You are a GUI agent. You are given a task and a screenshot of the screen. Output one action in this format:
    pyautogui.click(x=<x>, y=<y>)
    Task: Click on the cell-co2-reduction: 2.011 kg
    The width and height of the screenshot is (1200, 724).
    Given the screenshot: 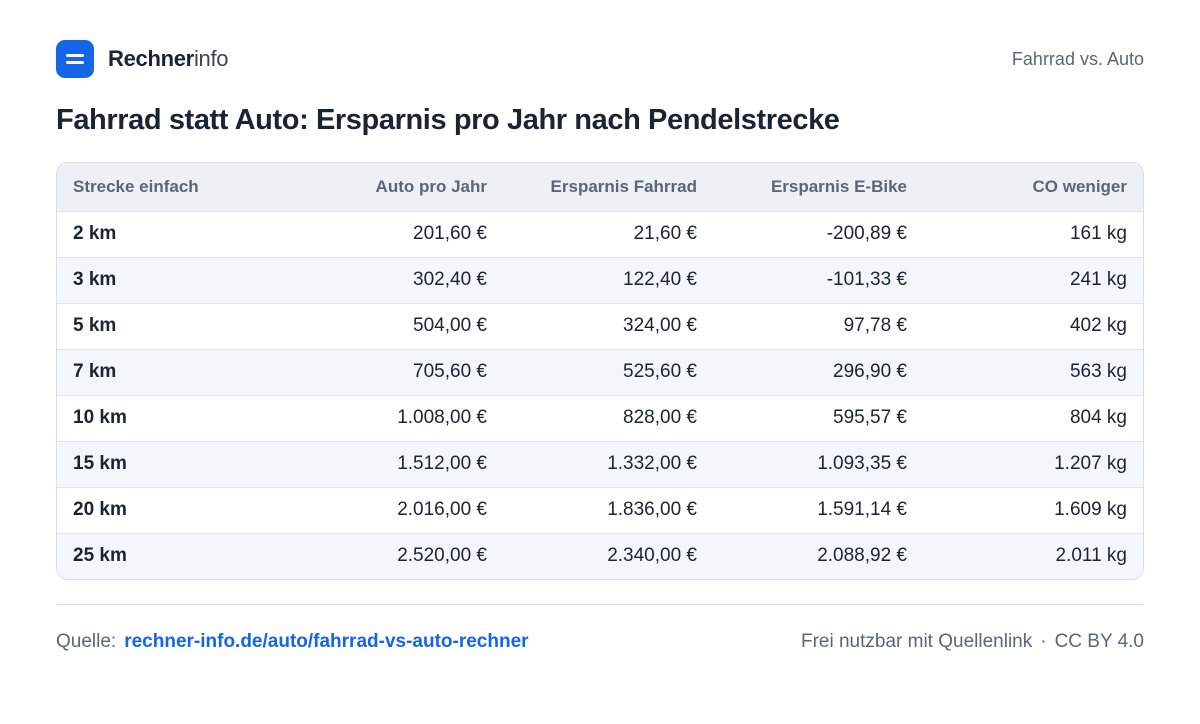 What is the action you would take?
    pyautogui.click(x=1091, y=556)
    